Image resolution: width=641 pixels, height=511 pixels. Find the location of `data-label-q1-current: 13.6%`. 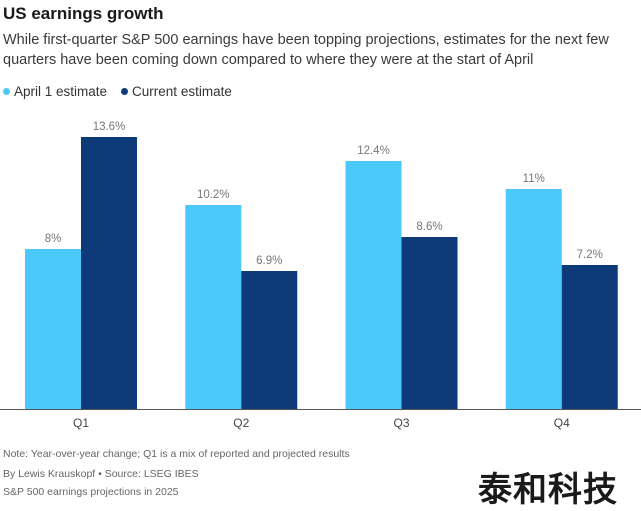

data-label-q1-current: 13.6% is located at coordinates (109, 127).